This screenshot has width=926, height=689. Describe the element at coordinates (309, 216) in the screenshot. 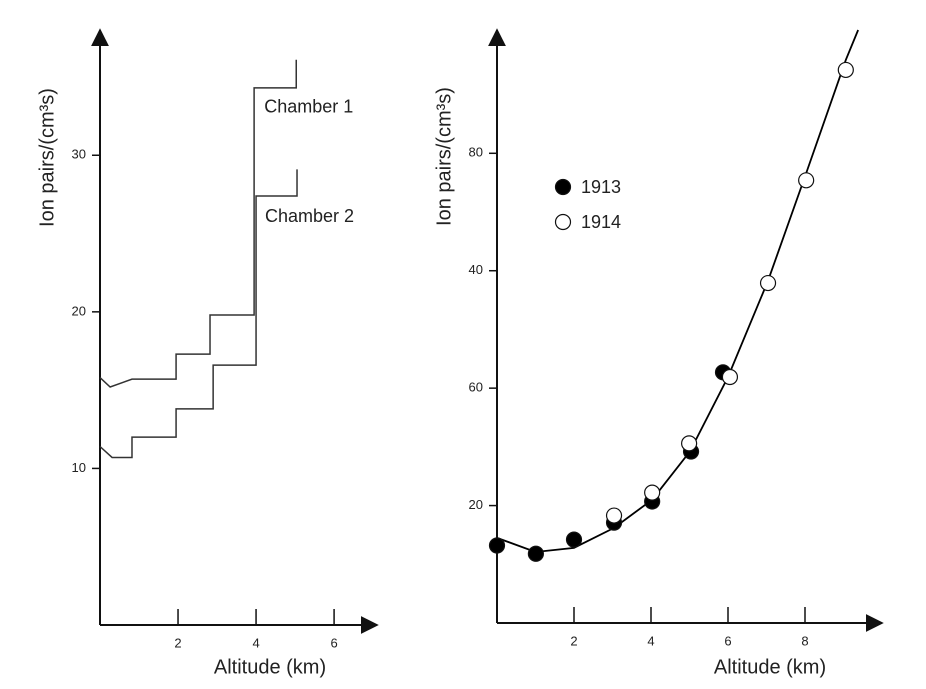

I see `series-label: Chamber 2` at that location.